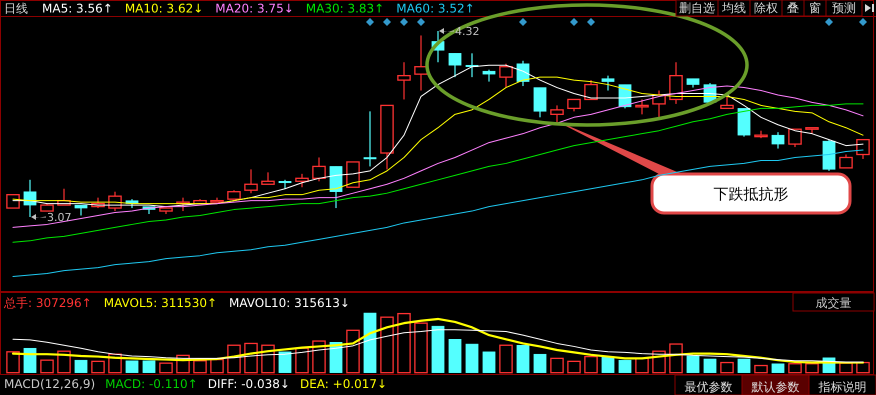  Describe the element at coordinates (50, 384) in the screenshot. I see `text: MACD(12,26,9)` at that location.